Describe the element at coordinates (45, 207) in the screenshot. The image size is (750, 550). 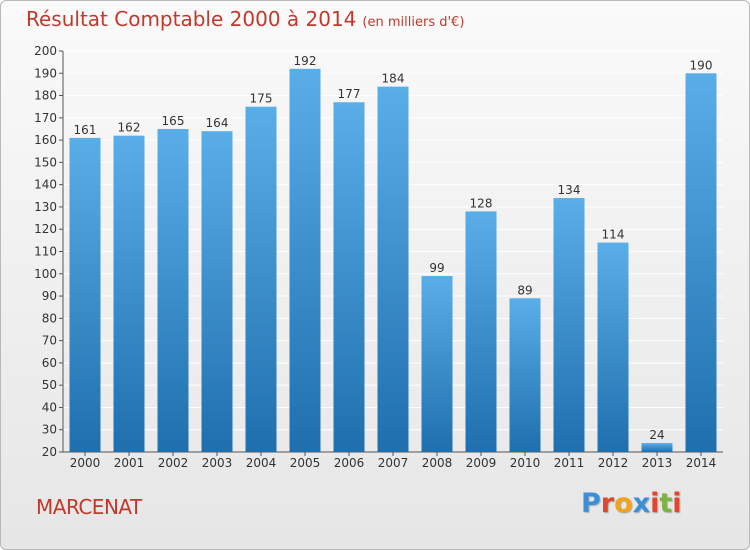
I see `y-tick-label: 130` at that location.